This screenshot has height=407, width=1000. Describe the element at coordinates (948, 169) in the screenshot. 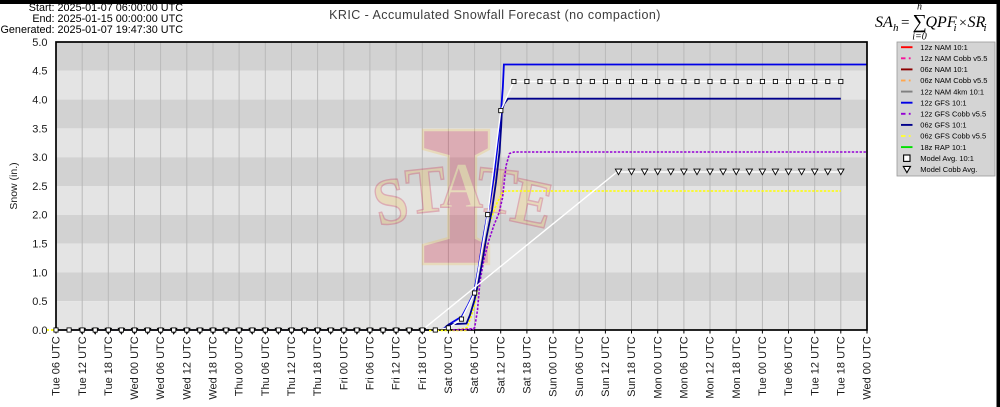

I see `svg-text: Model Cobb Avg.` at that location.